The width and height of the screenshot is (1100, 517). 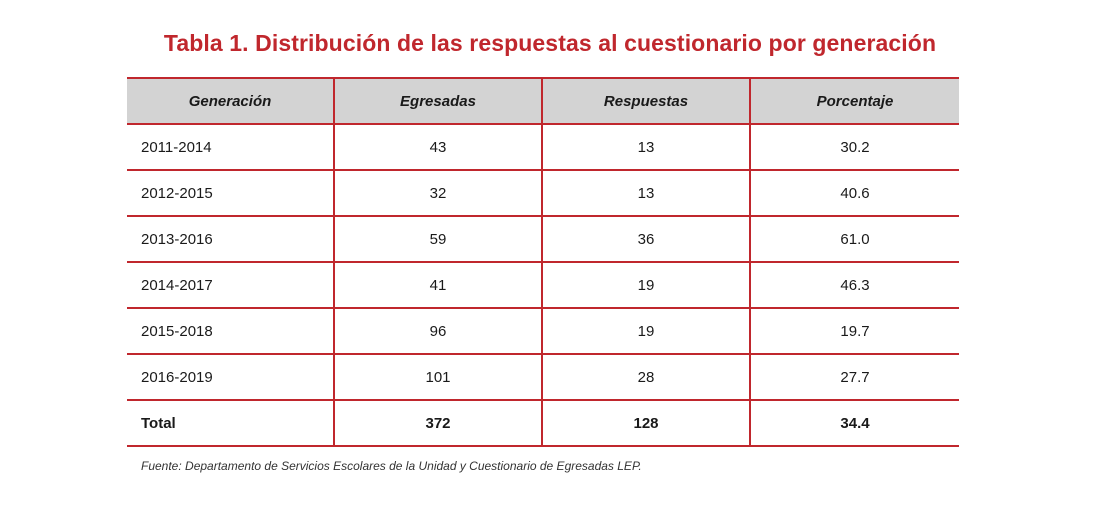 What do you see at coordinates (645, 101) in the screenshot?
I see `header-respuestas: Respuestas` at bounding box center [645, 101].